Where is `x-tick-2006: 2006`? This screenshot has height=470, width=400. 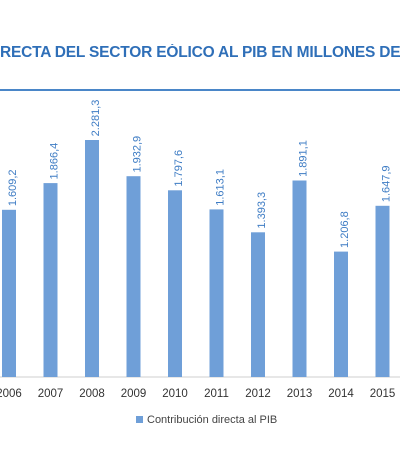
x-tick-2006: 2006 is located at coordinates (11, 394).